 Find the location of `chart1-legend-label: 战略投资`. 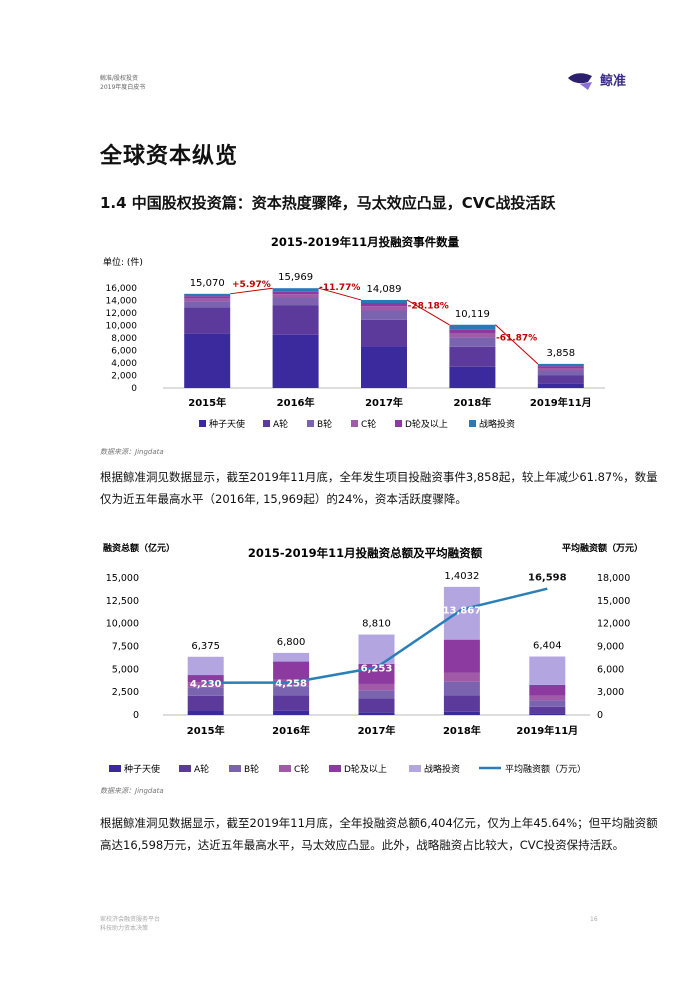

chart1-legend-label: 战略投资 is located at coordinates (497, 424).